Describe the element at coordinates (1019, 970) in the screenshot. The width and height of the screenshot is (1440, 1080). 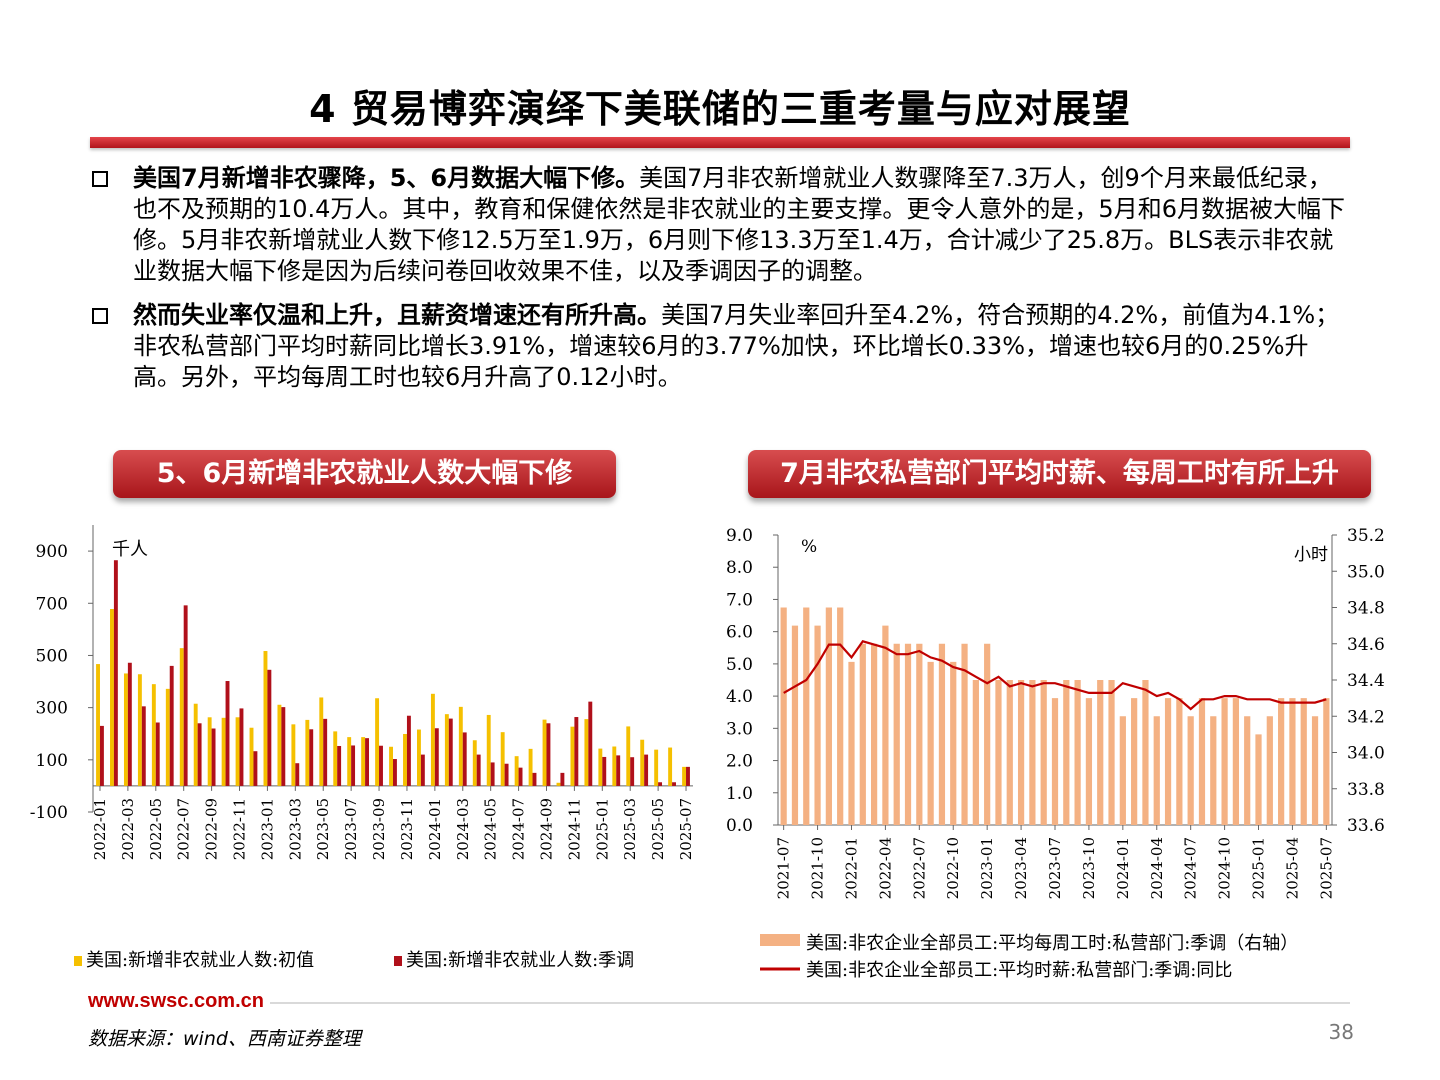
I see `legend-label-wage: 美国:非农企业全部员工:平均时薪:私营部门:季调:同比` at that location.